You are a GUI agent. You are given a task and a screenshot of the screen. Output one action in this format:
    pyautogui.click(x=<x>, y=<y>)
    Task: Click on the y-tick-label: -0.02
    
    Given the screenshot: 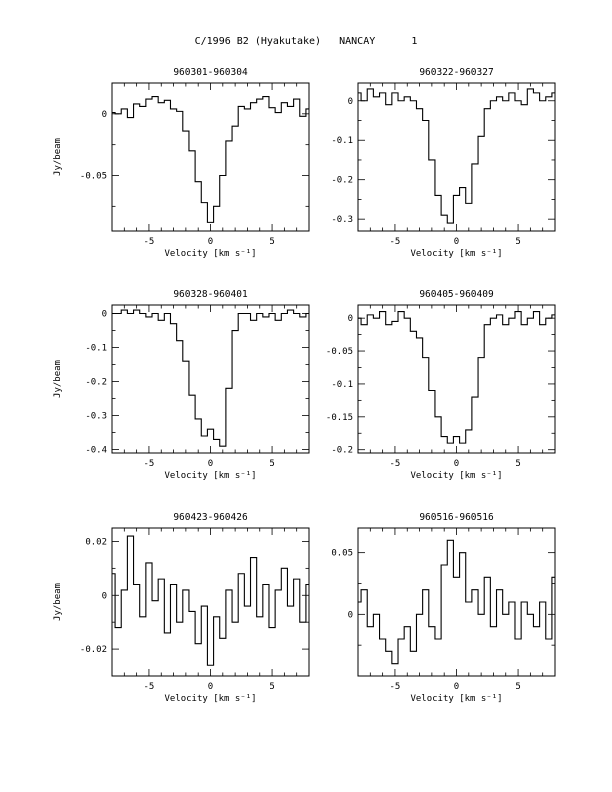 What is the action you would take?
    pyautogui.click(x=93, y=650)
    